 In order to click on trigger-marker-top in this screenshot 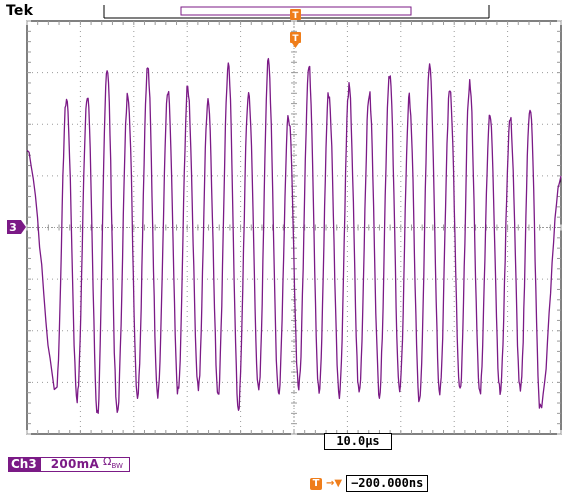, I will do `click(295, 14)`.